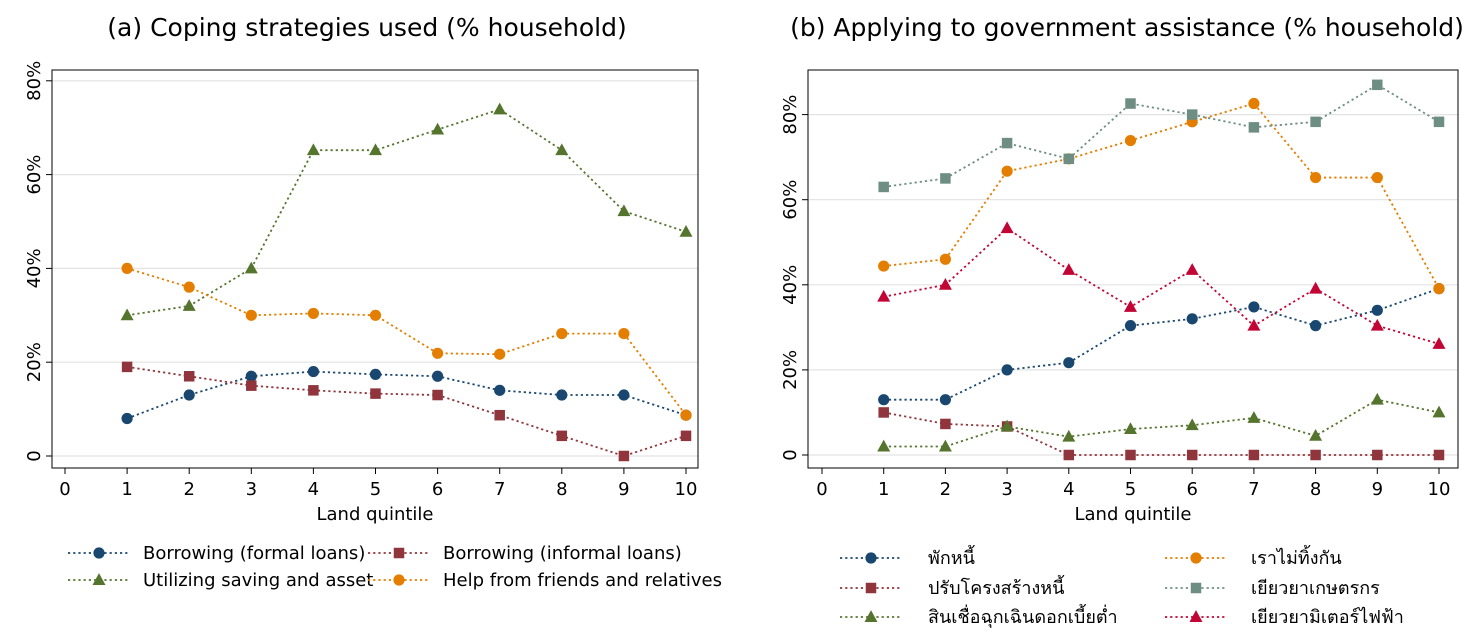 The width and height of the screenshot is (1481, 634). I want to click on legend-label: เราไม่ทิ้งกัน, so click(1296, 557).